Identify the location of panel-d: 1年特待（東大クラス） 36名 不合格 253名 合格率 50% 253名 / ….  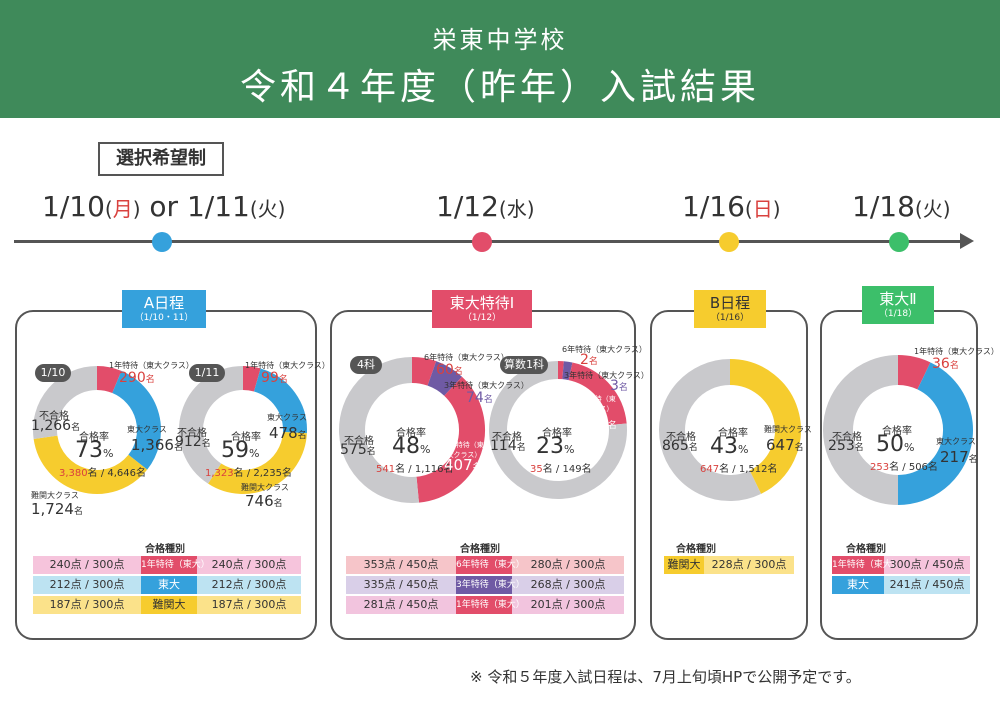
(909, 475).